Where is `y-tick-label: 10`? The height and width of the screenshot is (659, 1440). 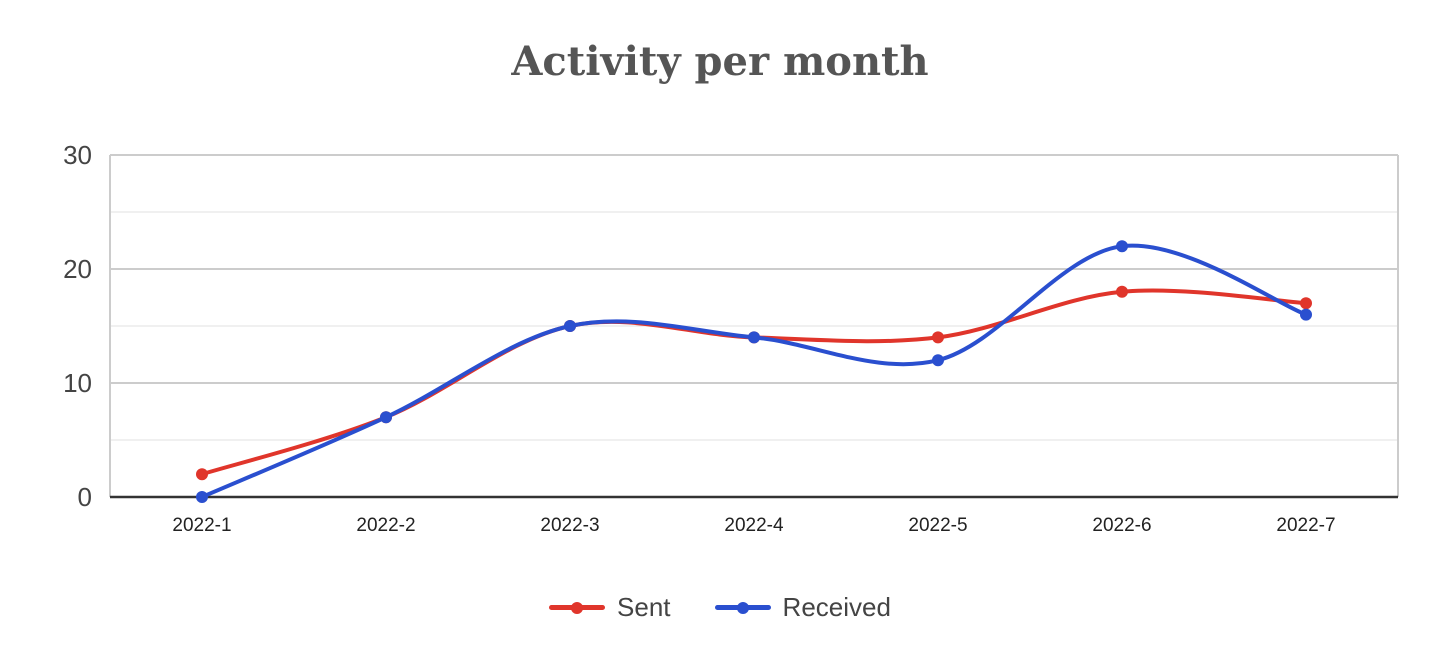
y-tick-label: 10 is located at coordinates (77, 383).